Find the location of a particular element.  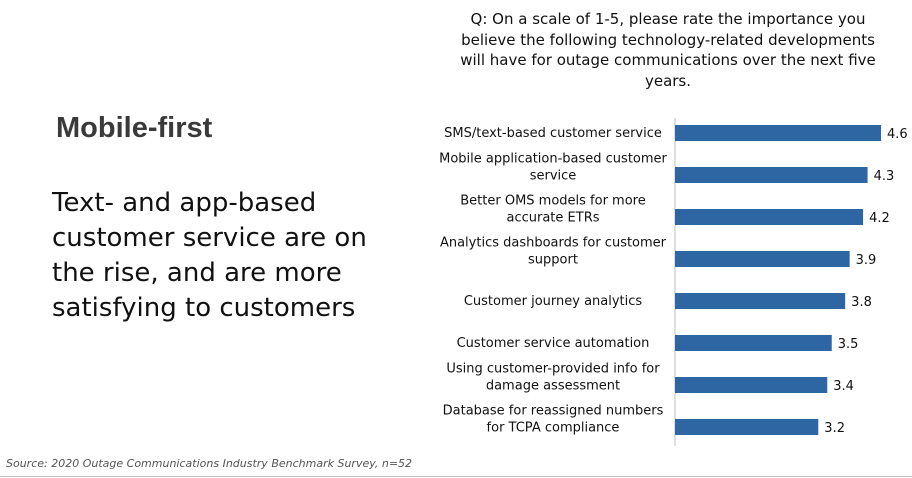

value-label-7: 3.4 is located at coordinates (843, 386).